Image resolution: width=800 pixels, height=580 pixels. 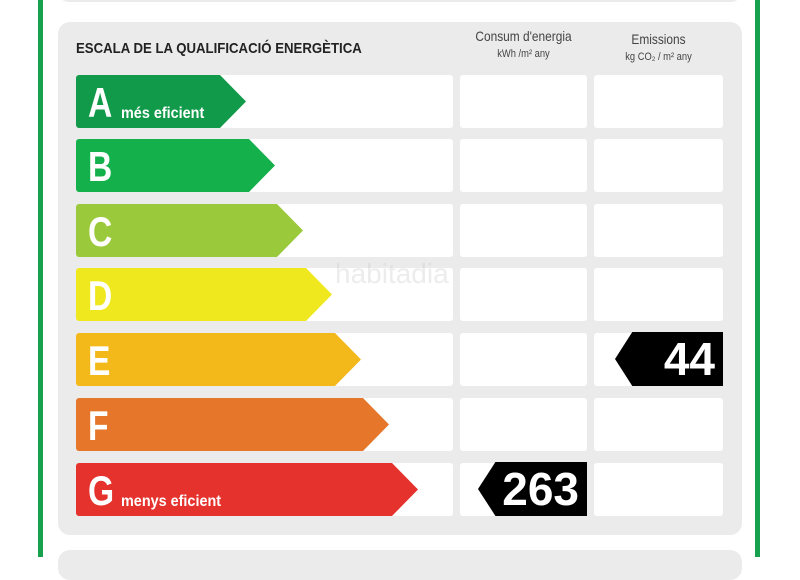 I want to click on rating-bar-g: G menys eficient, so click(x=247, y=489).